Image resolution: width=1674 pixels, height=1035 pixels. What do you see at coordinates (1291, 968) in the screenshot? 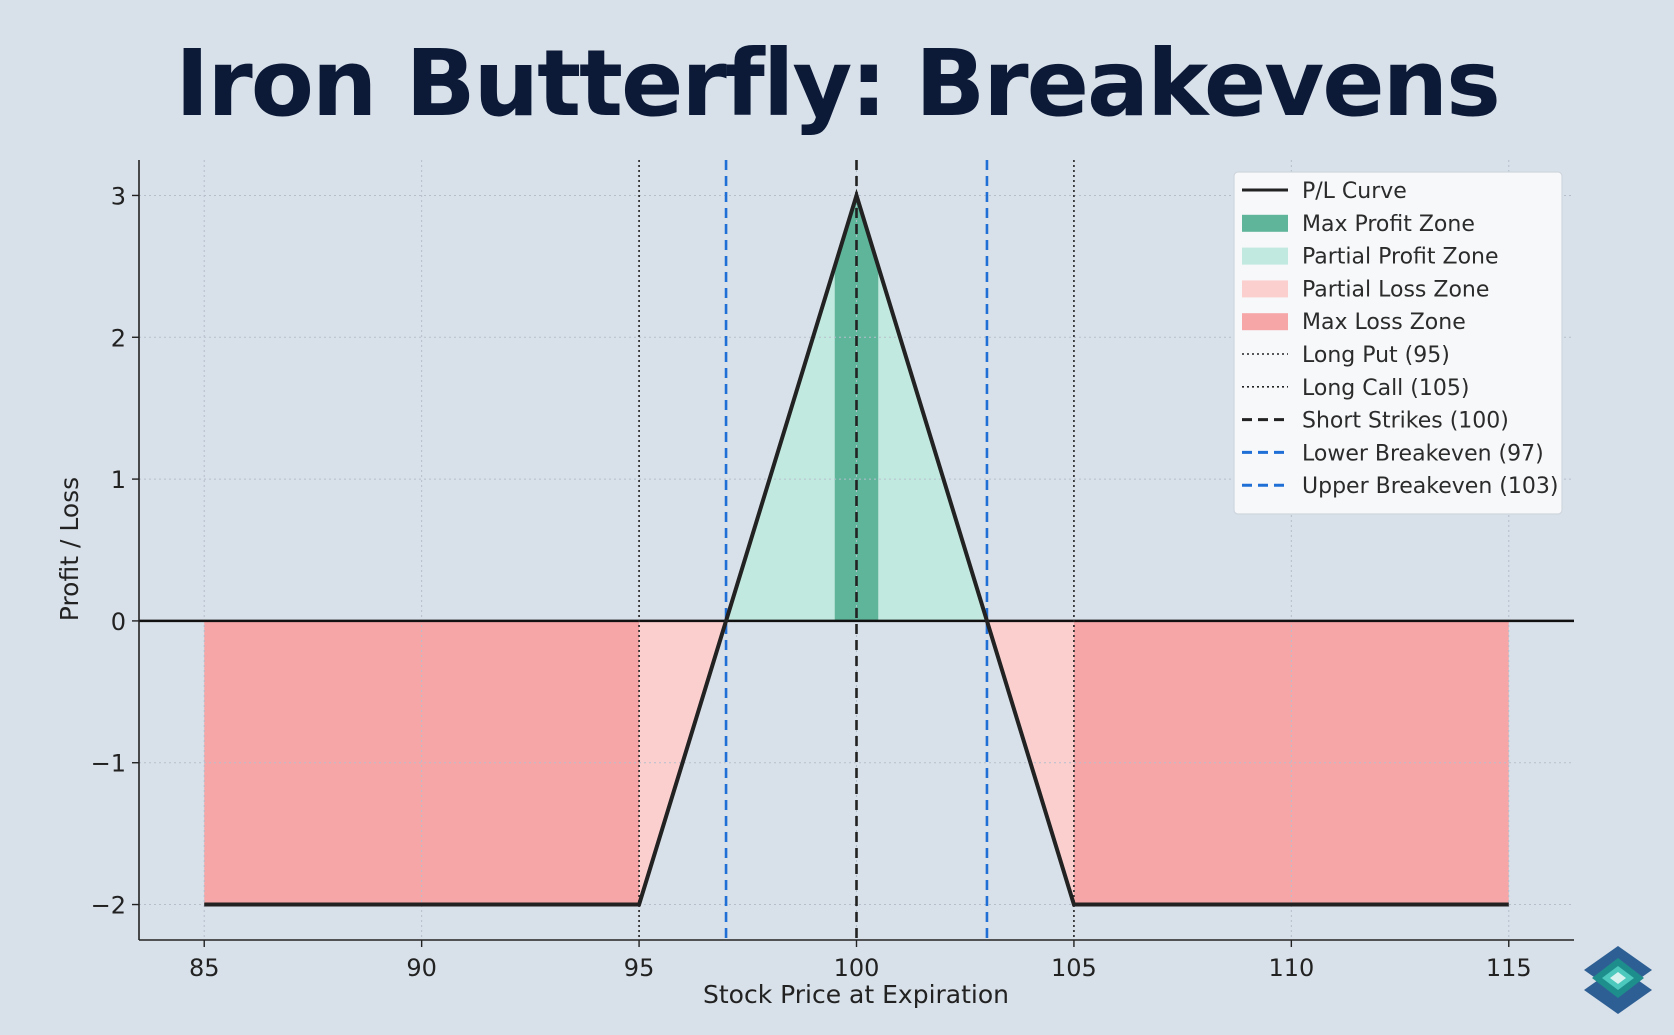
I see `x-tick-label: 110` at bounding box center [1291, 968].